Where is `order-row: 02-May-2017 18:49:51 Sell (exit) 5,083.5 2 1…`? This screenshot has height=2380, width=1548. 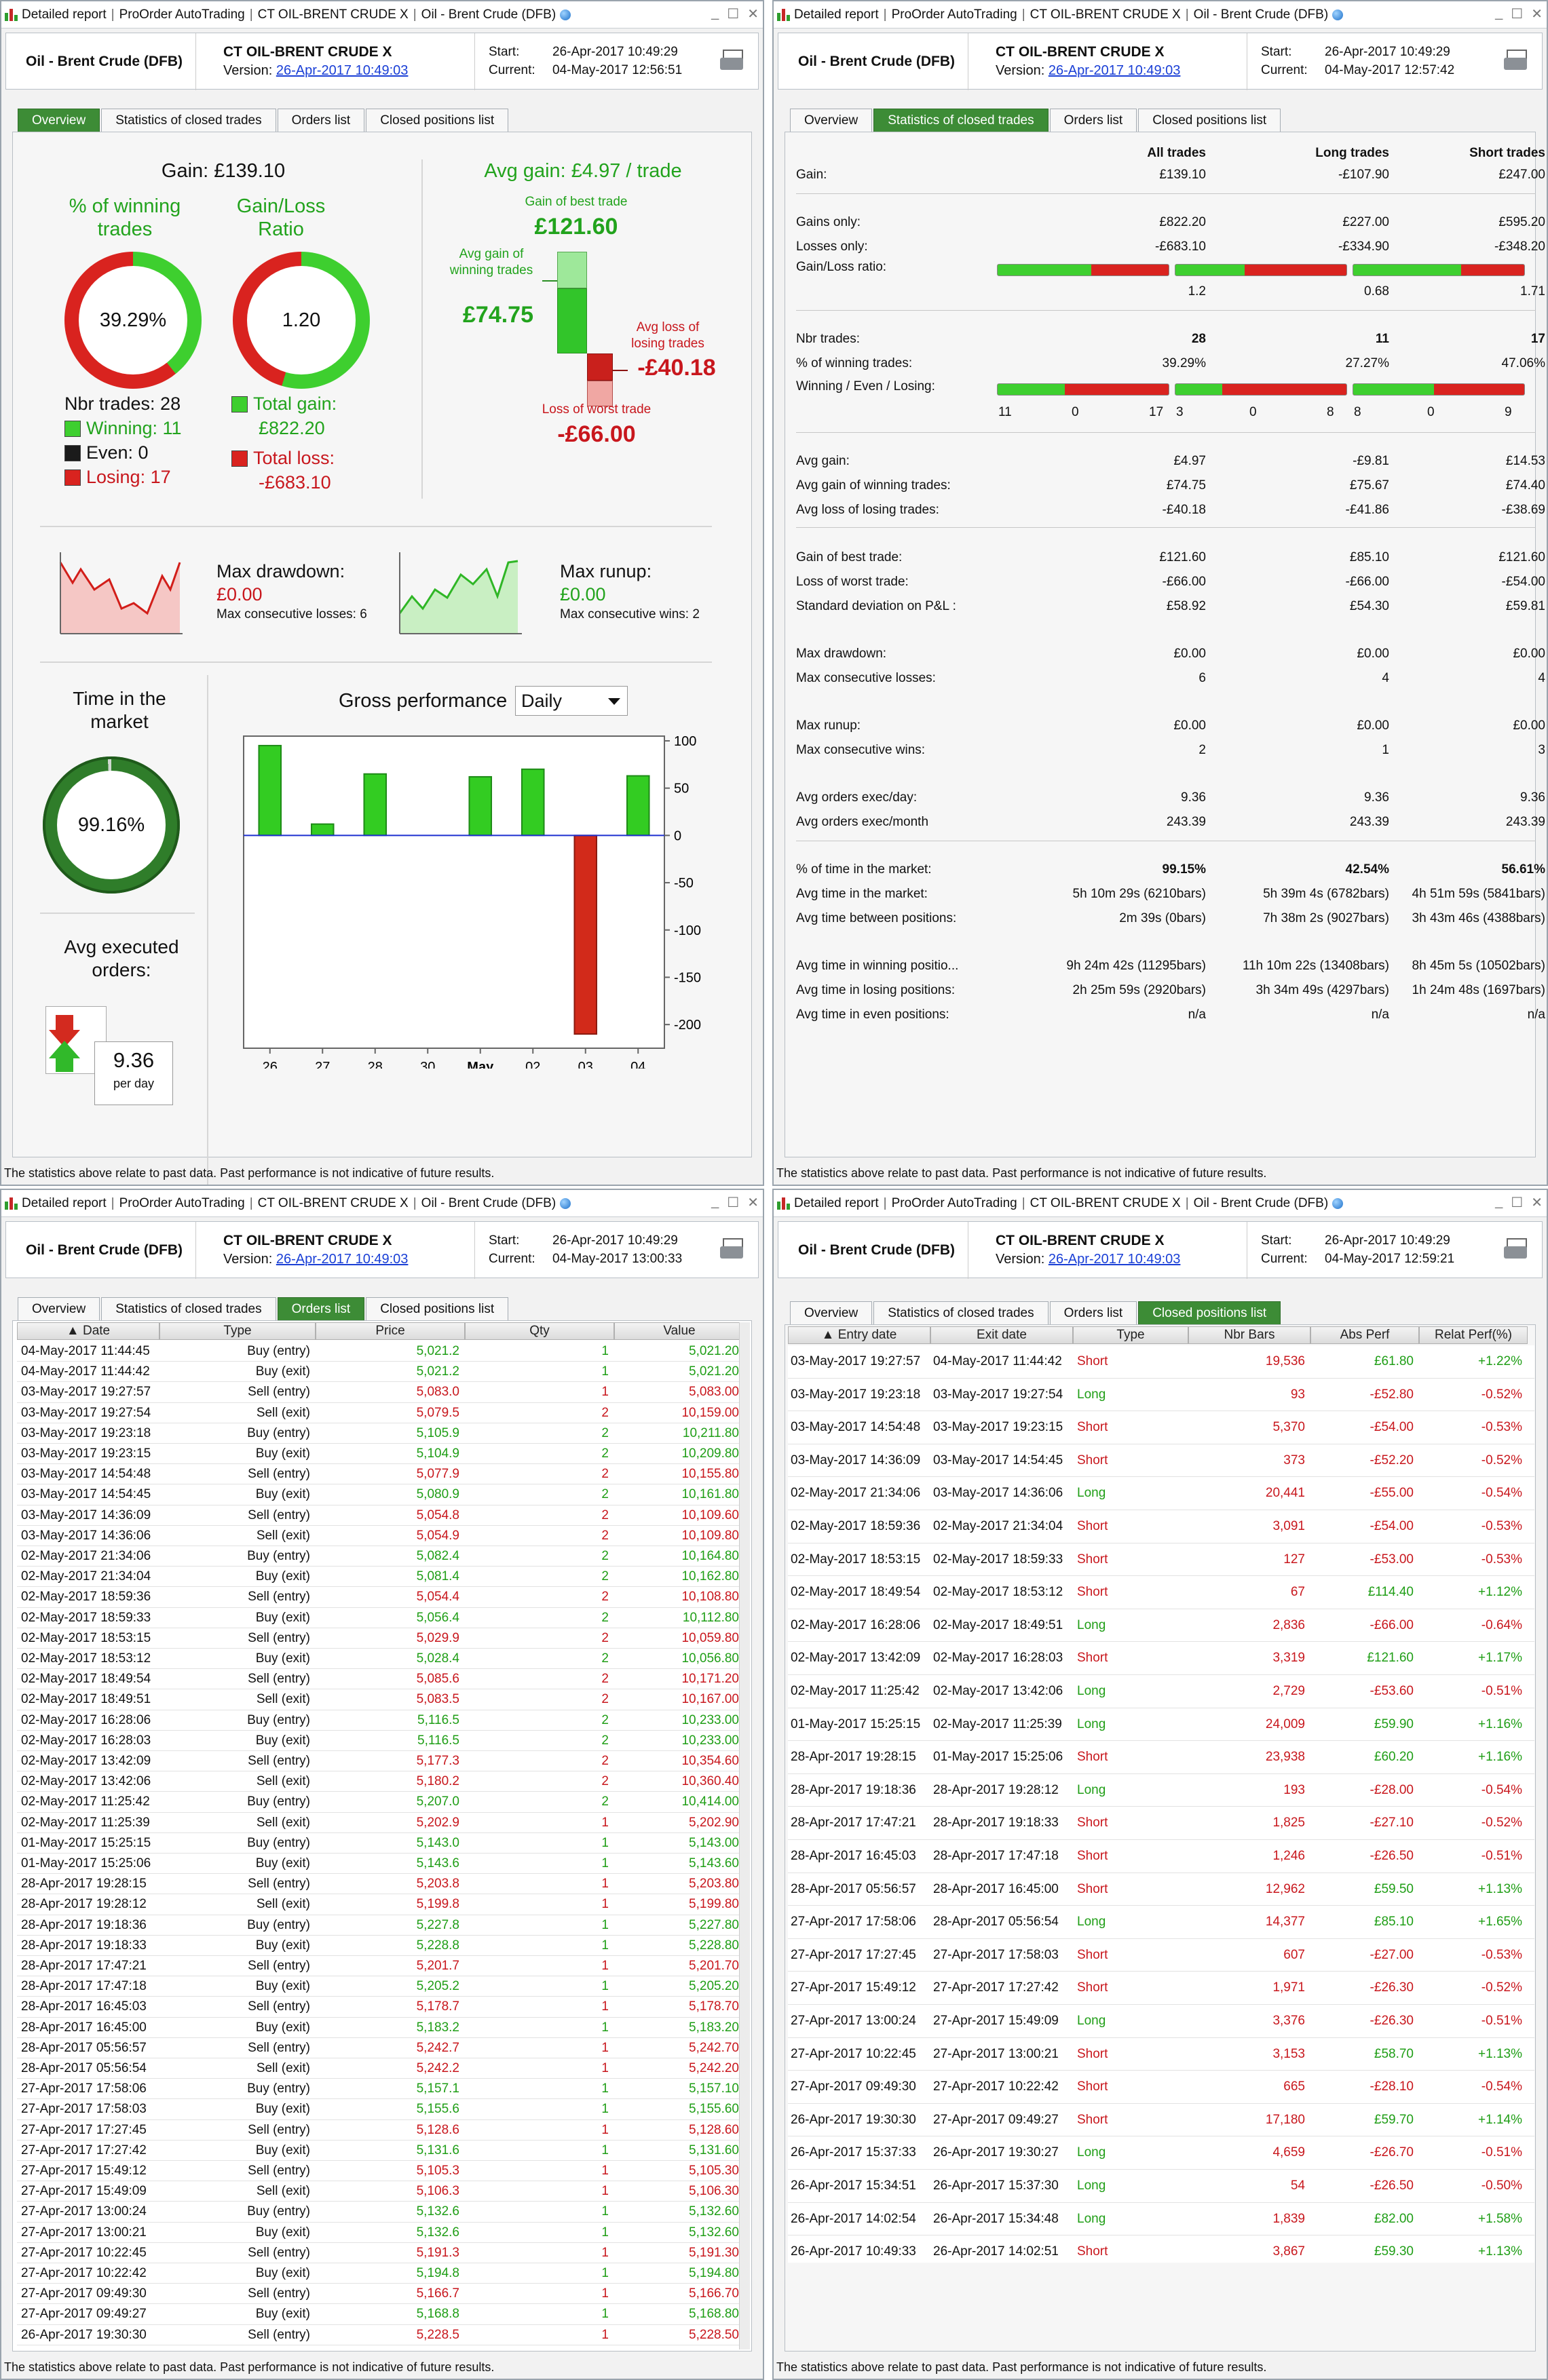
order-row: 02-May-2017 18:49:51 Sell (exit) 5,083.5 2 1… is located at coordinates (380, 1699).